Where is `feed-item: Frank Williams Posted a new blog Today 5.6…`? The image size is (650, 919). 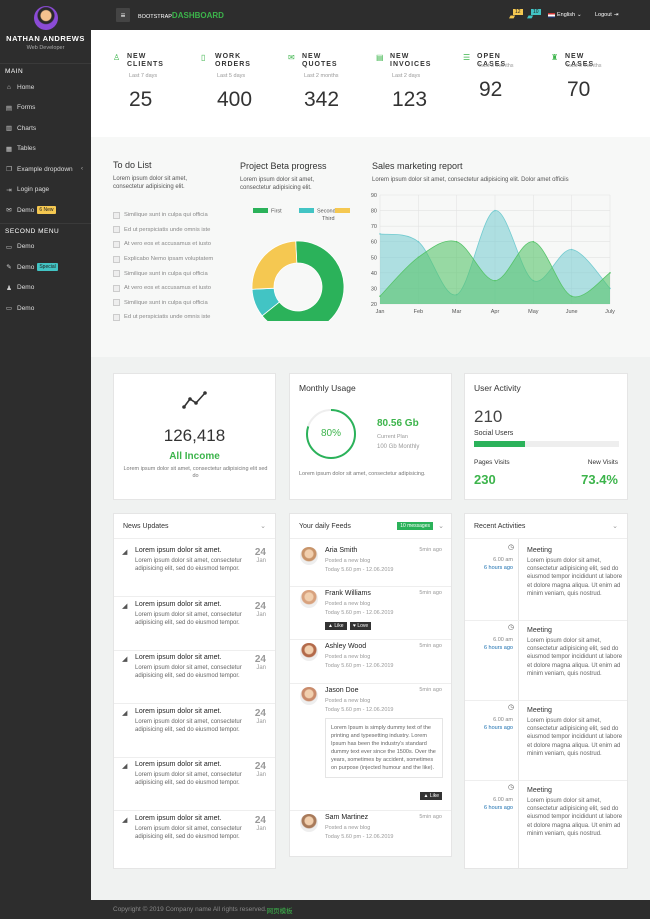 feed-item: Frank Williams Posted a new blog Today 5.6… is located at coordinates (370, 613).